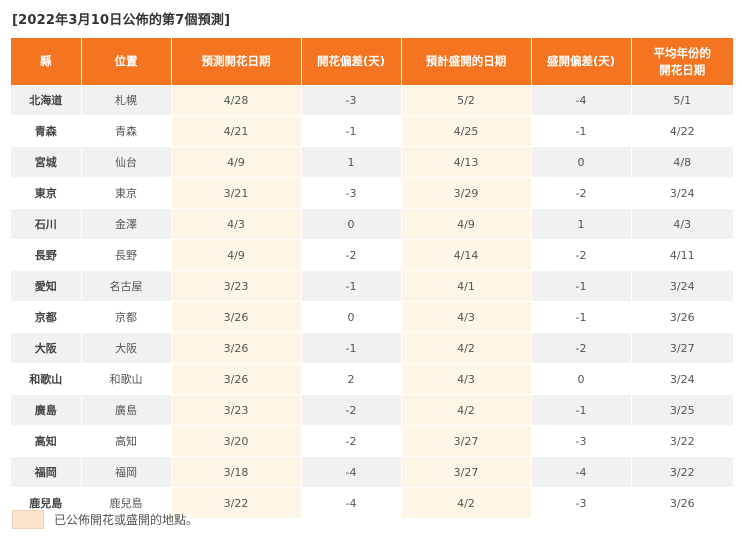  I want to click on legend-text: 已公佈開花或盛開的地點。, so click(126, 520).